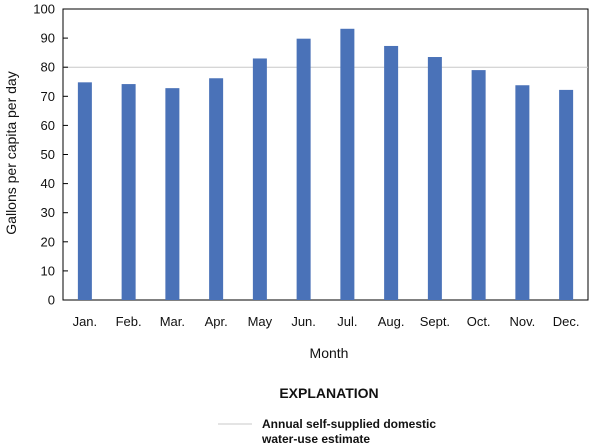 The height and width of the screenshot is (448, 595). What do you see at coordinates (48, 125) in the screenshot?
I see `y-tick-label: 60` at bounding box center [48, 125].